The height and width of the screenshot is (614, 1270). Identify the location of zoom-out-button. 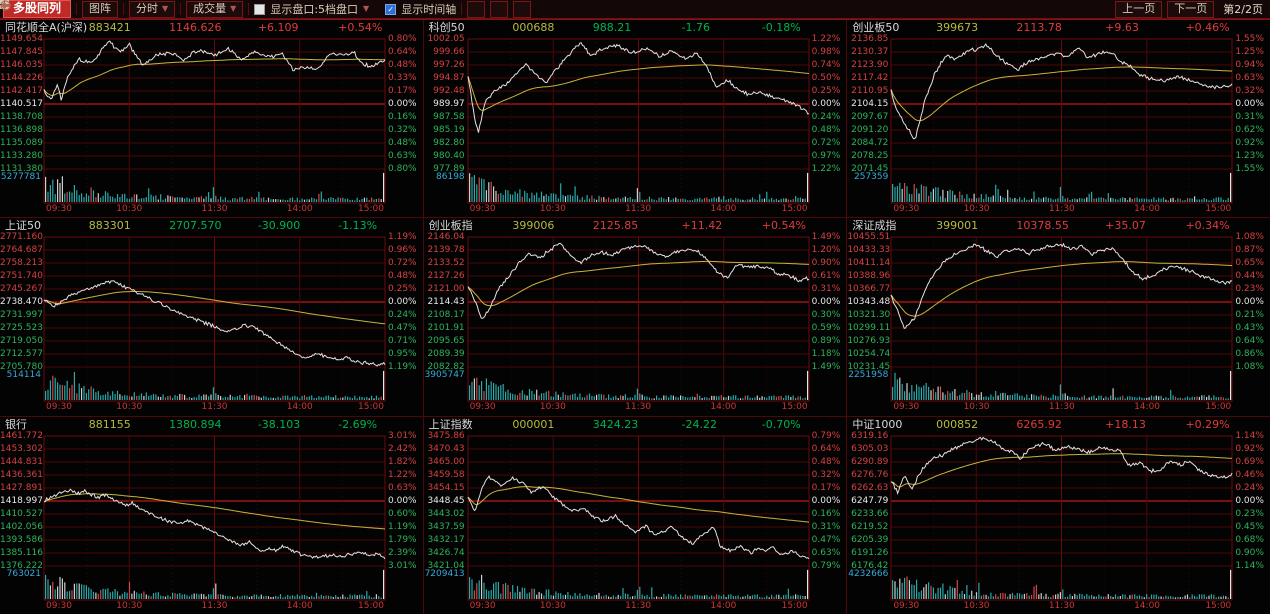
(254, 9).